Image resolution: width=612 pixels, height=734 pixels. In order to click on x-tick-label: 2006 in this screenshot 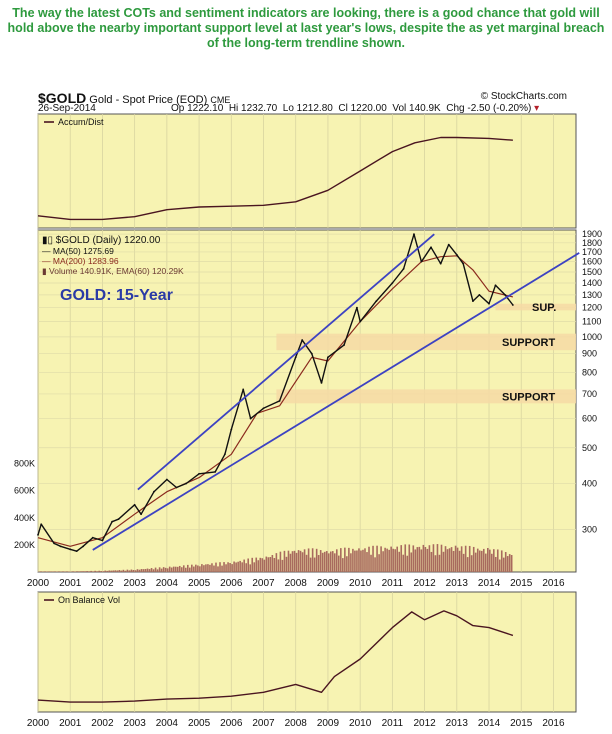, I will do `click(231, 583)`.